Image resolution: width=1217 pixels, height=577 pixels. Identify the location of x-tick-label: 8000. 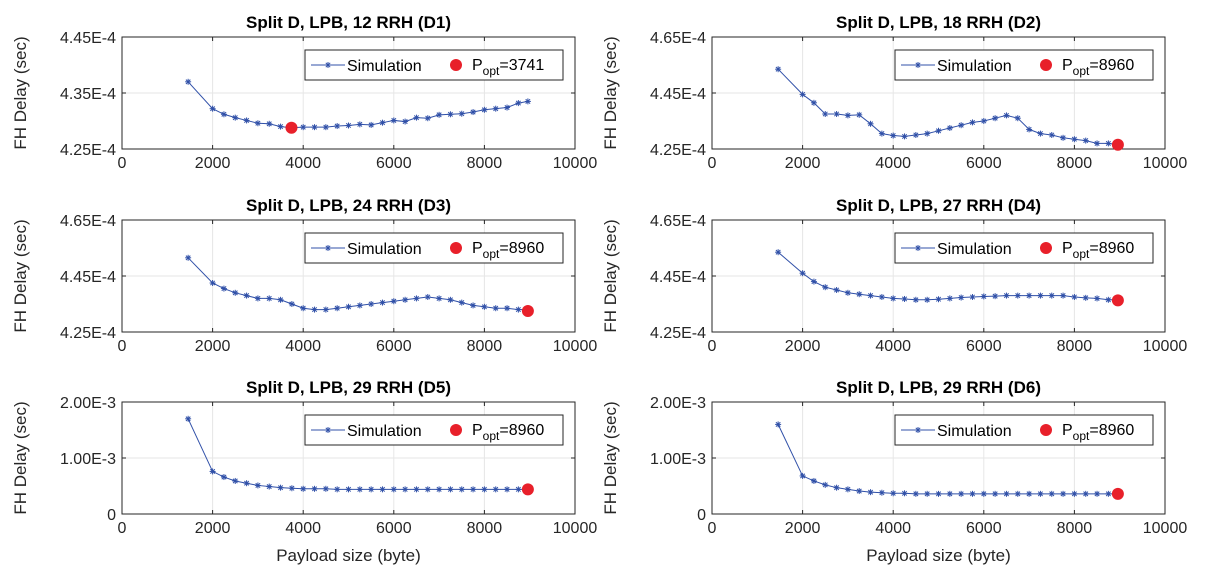
(485, 528).